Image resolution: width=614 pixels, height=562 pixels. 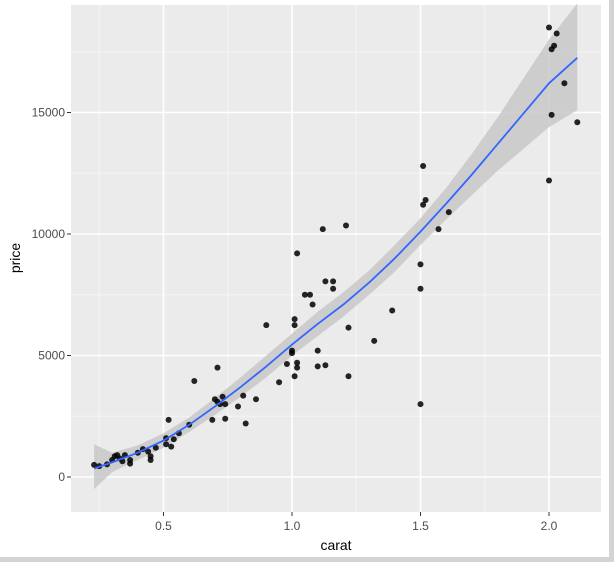 I want to click on x-tick-label: 1.0, so click(x=292, y=526).